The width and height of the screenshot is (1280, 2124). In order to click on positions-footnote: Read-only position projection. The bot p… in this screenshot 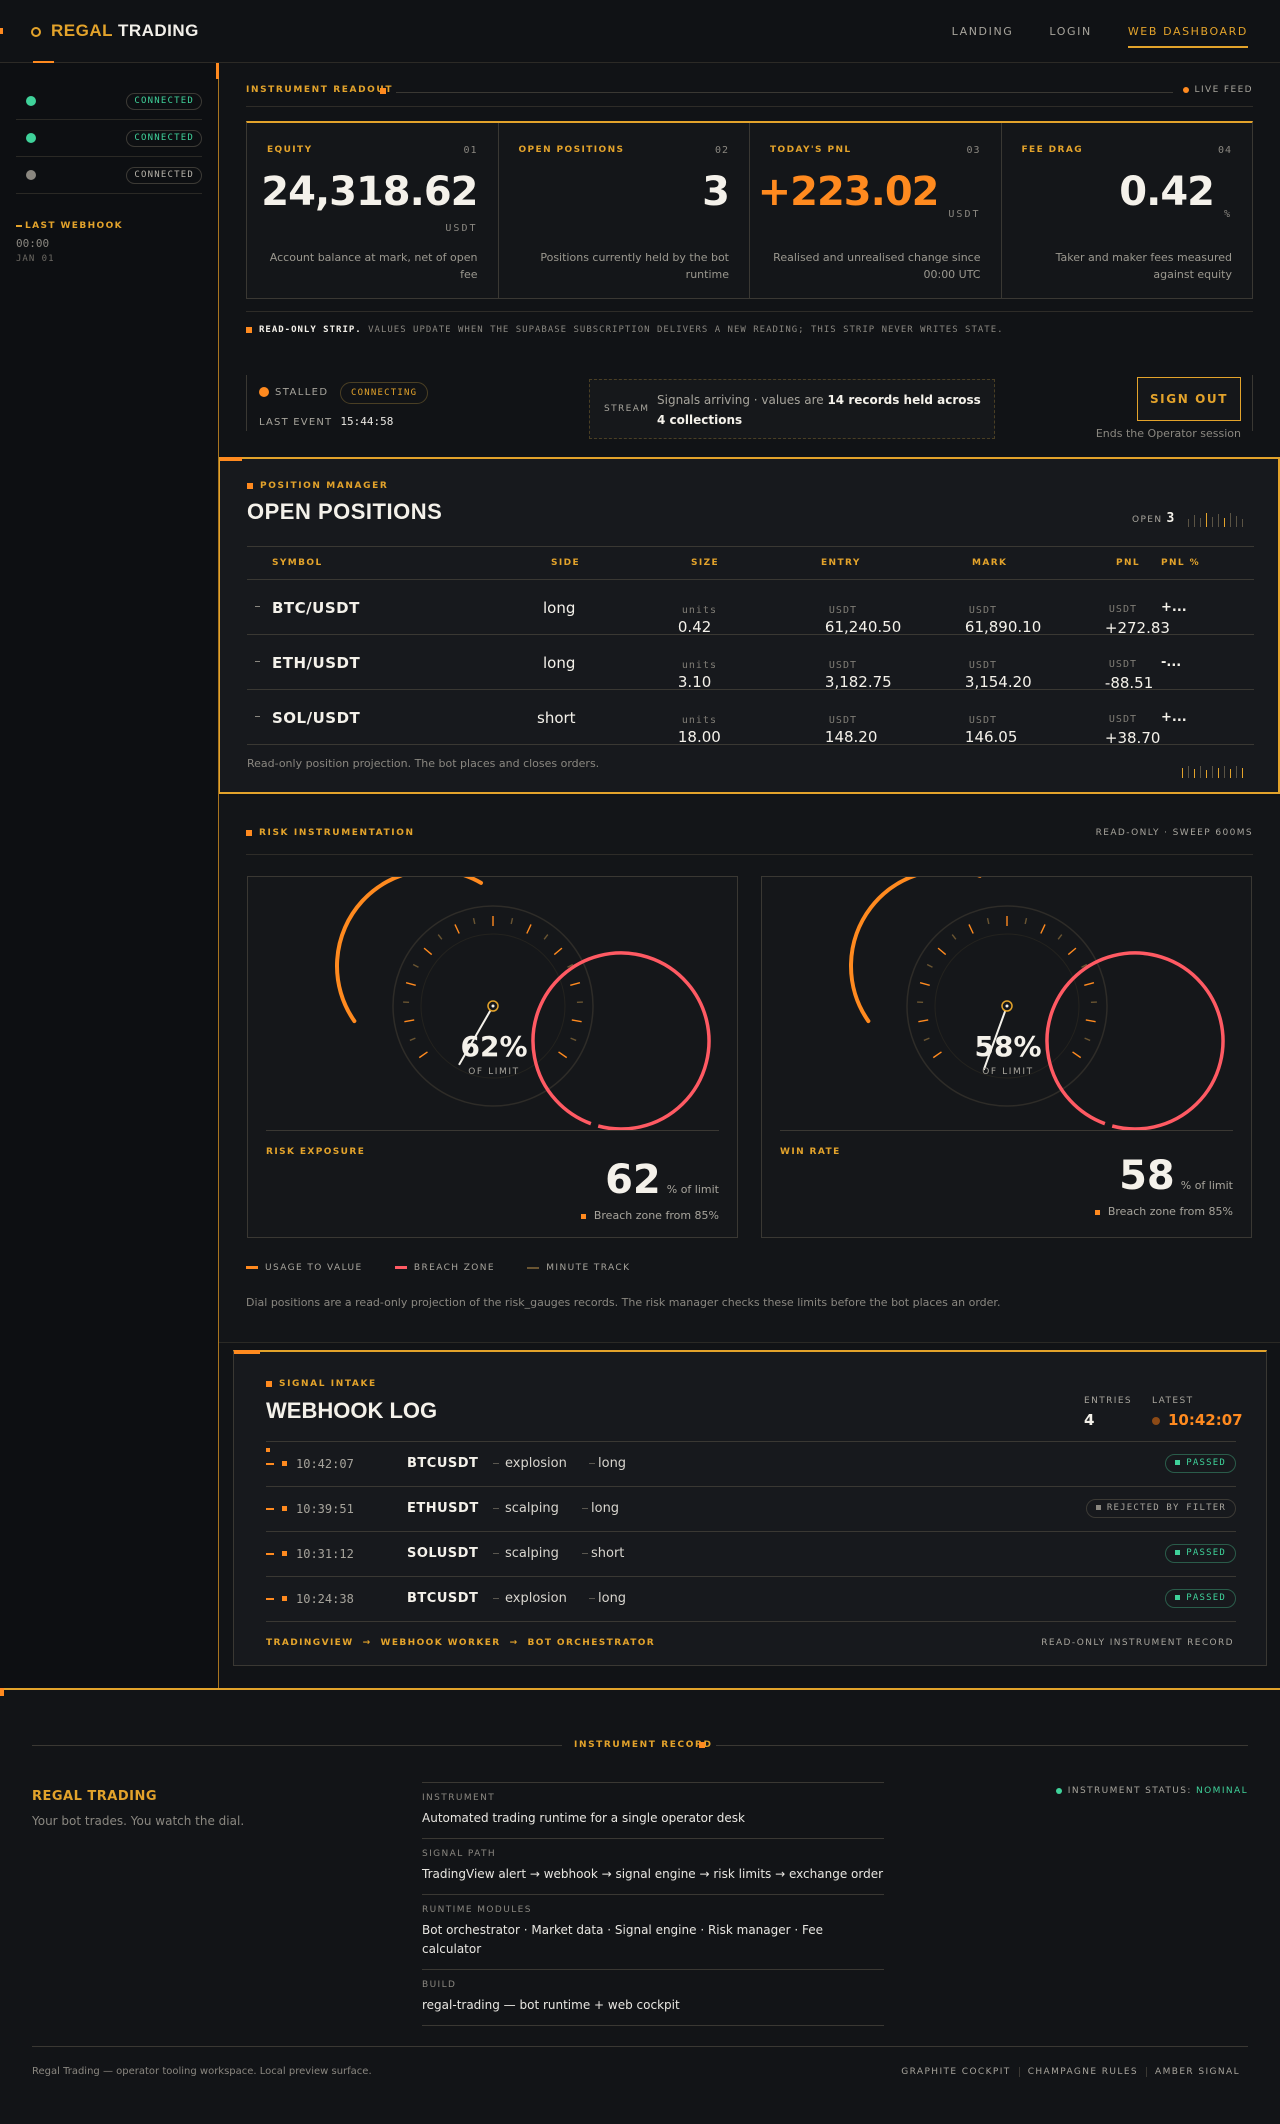, I will do `click(423, 763)`.